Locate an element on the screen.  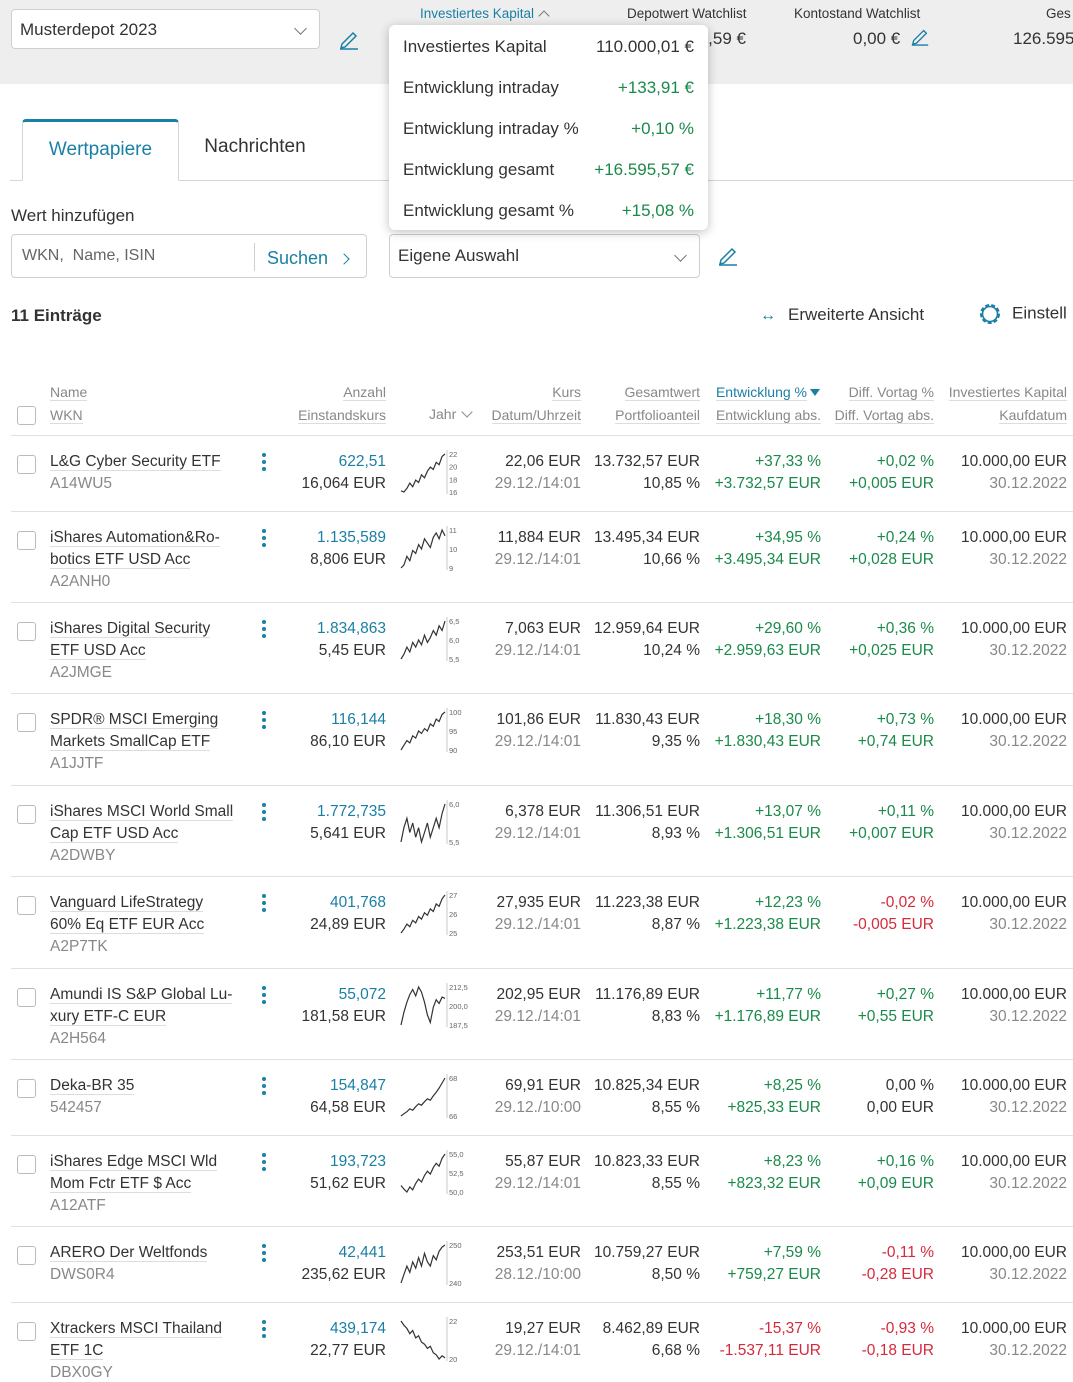
security-name-continued: Mom Fctr ETF $ Acc is located at coordinates (121, 1184).